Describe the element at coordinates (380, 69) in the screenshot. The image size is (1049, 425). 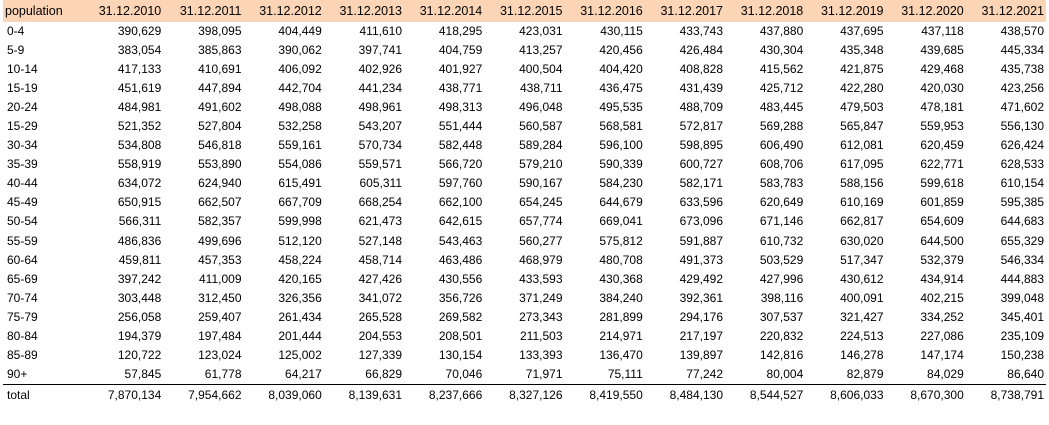
I see `value-cell: 402,926` at that location.